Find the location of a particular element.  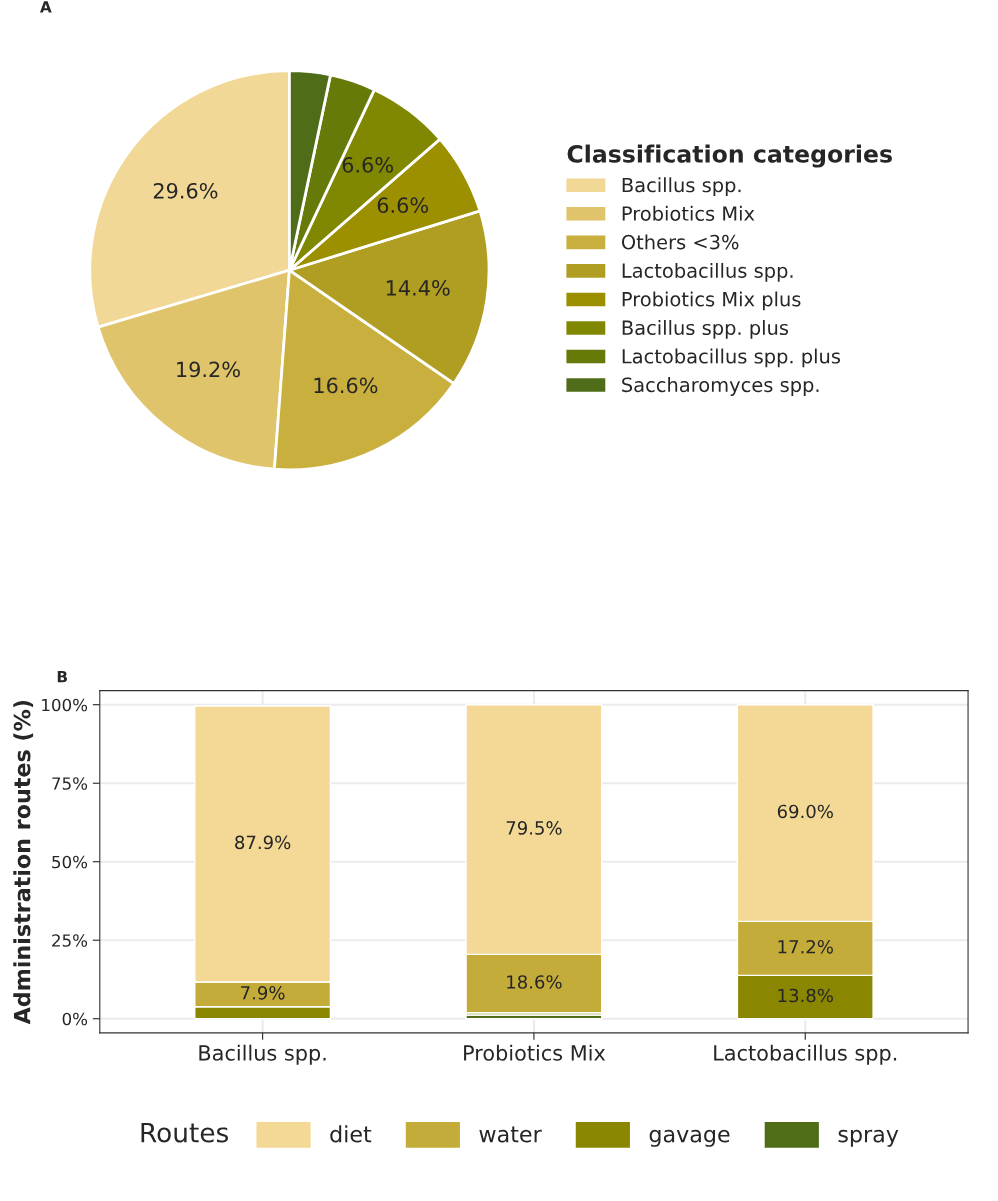

y-tick-label: 0% is located at coordinates (75, 1019).